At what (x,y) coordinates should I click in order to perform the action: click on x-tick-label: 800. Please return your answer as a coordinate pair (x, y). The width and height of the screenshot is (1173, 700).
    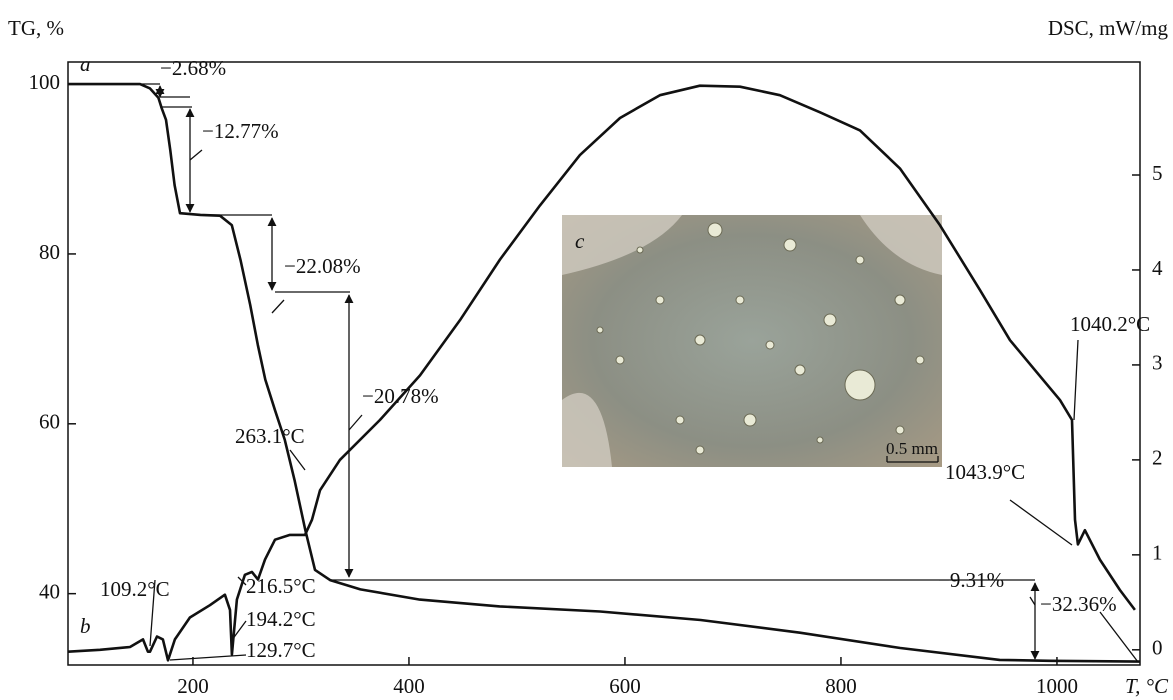
    Looking at the image, I should click on (841, 686).